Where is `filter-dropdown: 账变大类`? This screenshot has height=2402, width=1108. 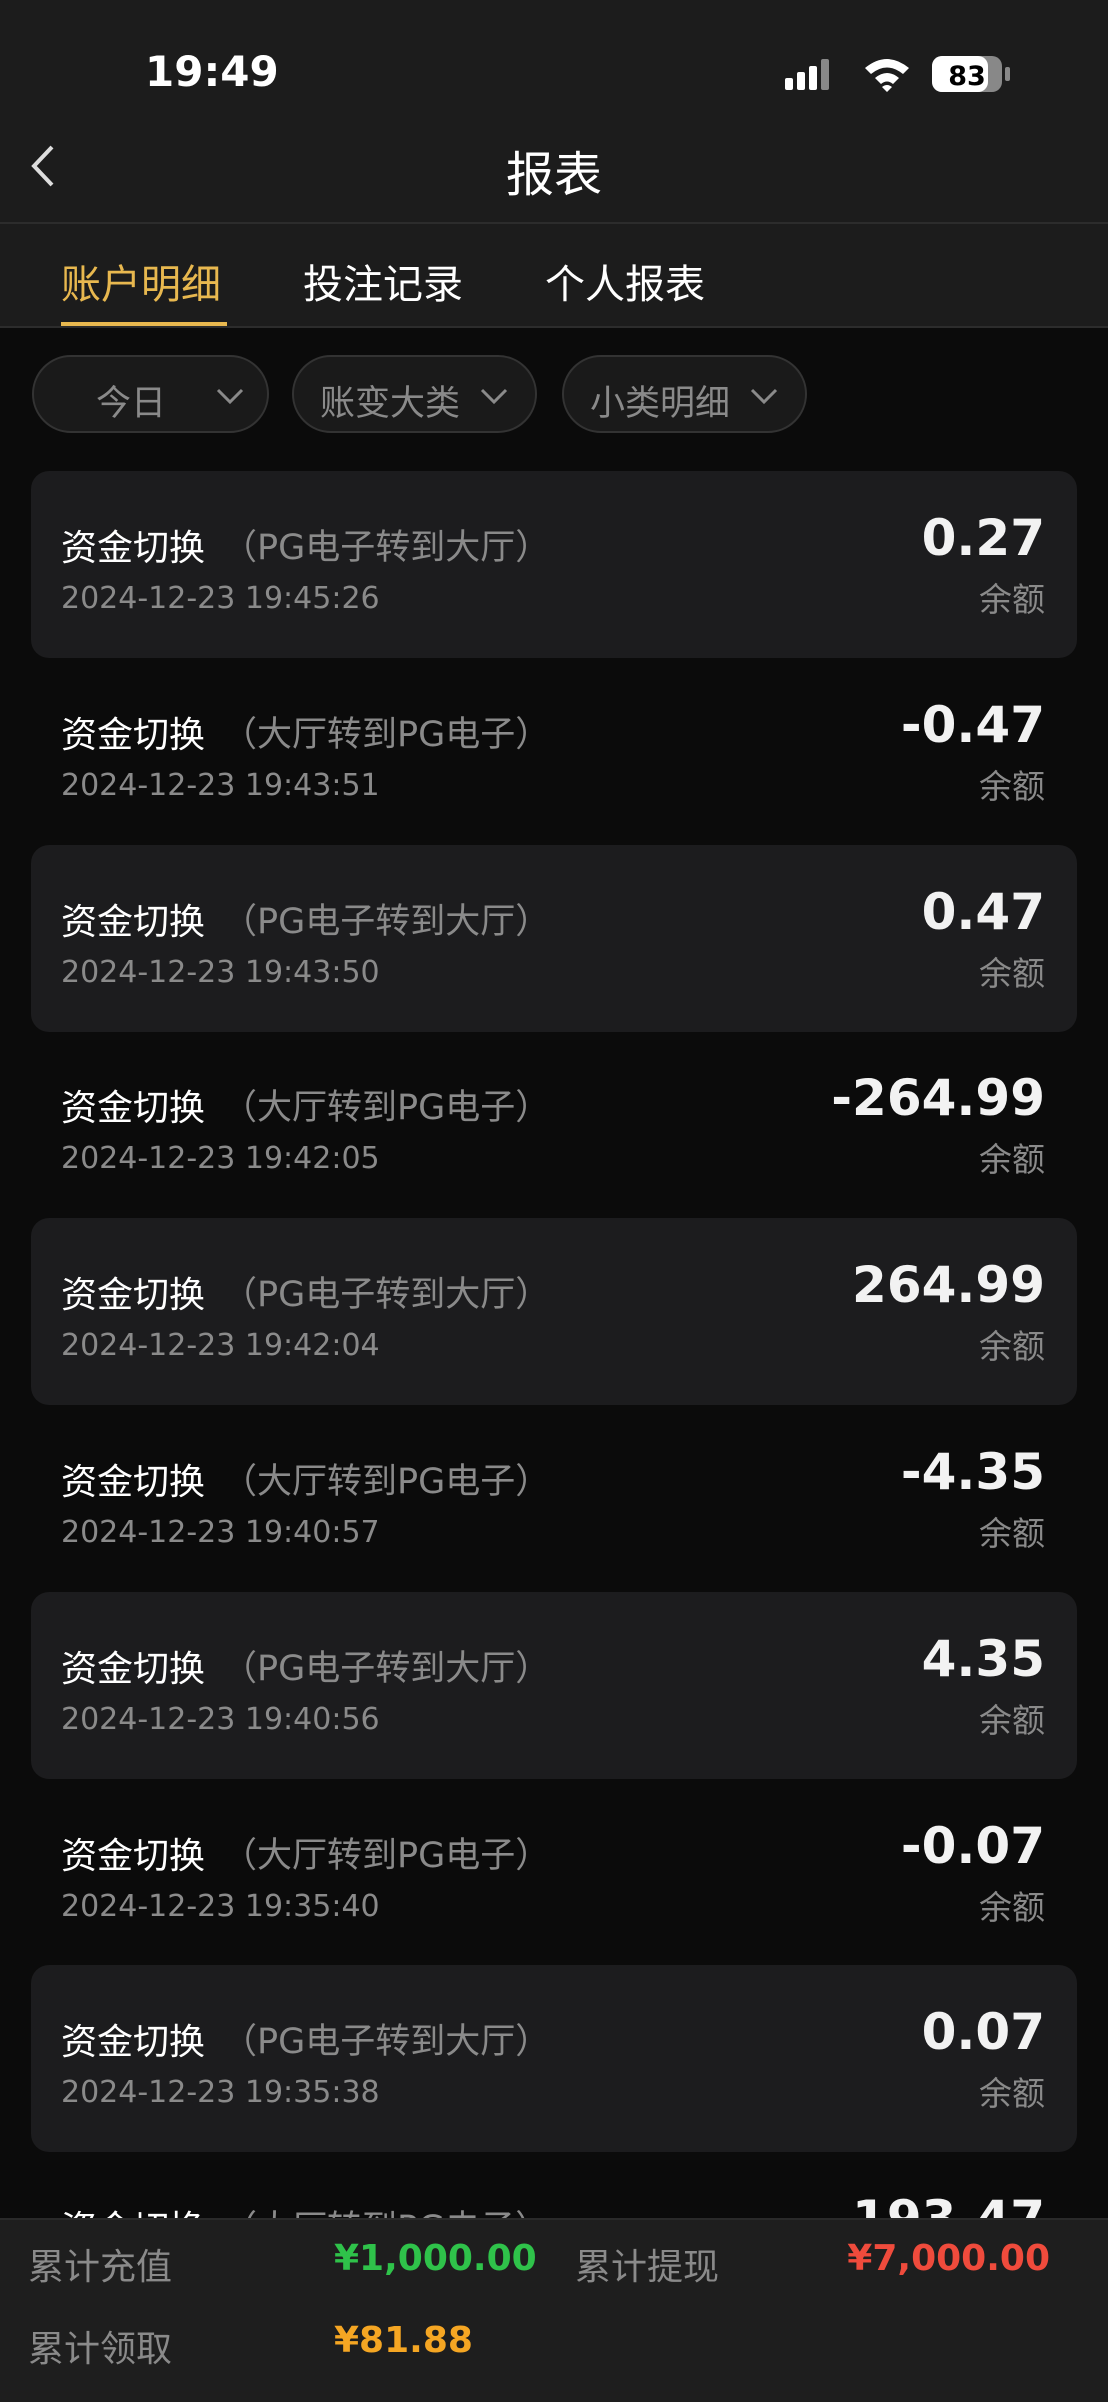 filter-dropdown: 账变大类 is located at coordinates (414, 394).